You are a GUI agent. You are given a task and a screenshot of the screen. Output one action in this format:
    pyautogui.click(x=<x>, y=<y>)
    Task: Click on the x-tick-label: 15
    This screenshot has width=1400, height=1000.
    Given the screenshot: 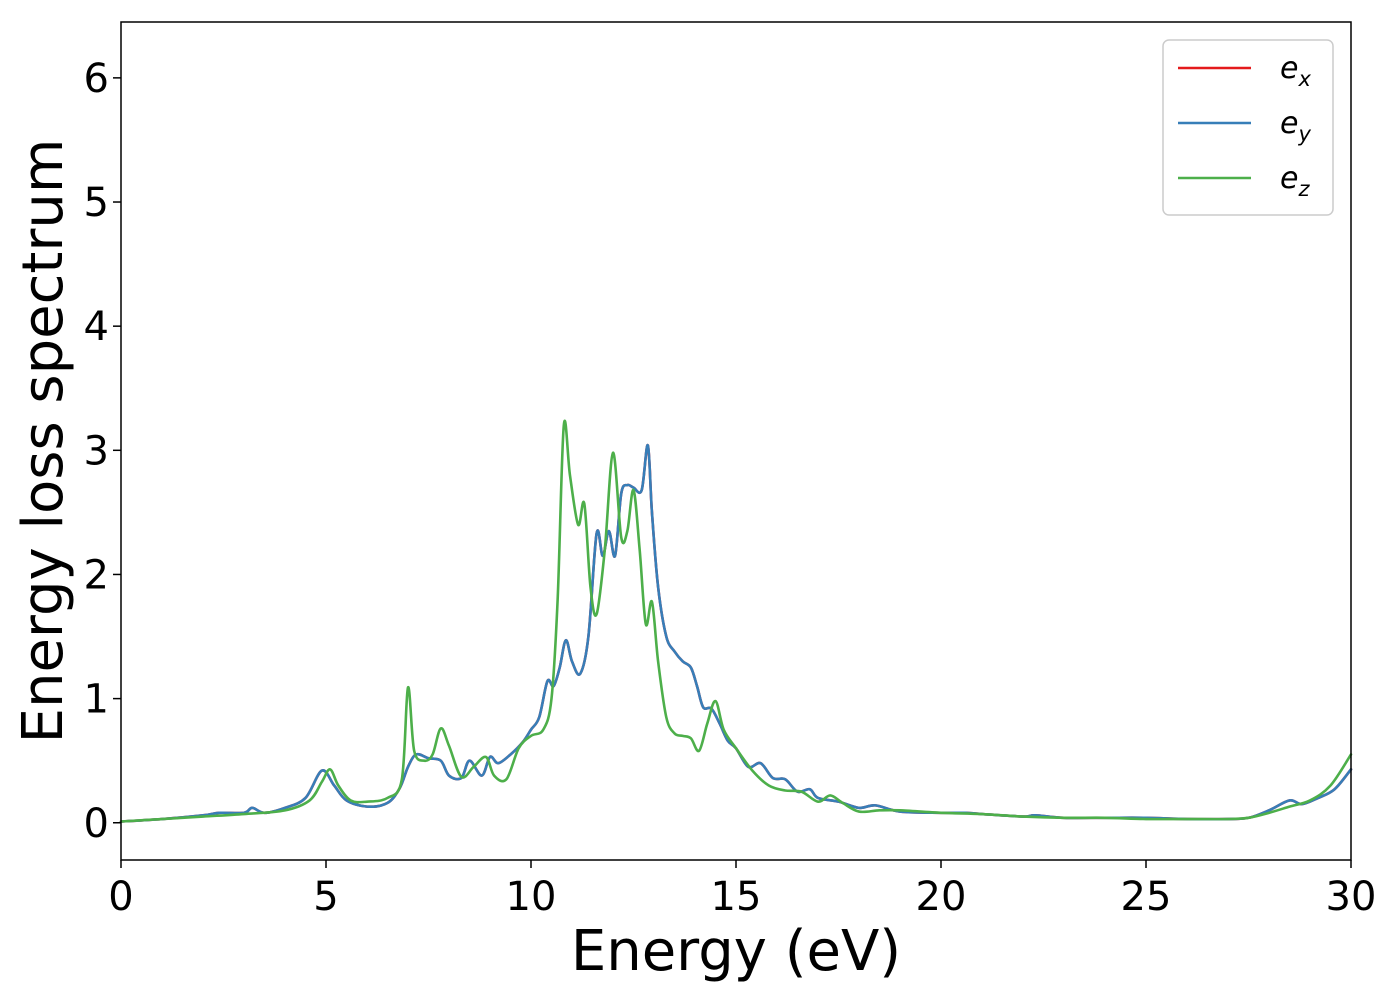 What is the action you would take?
    pyautogui.click(x=736, y=897)
    